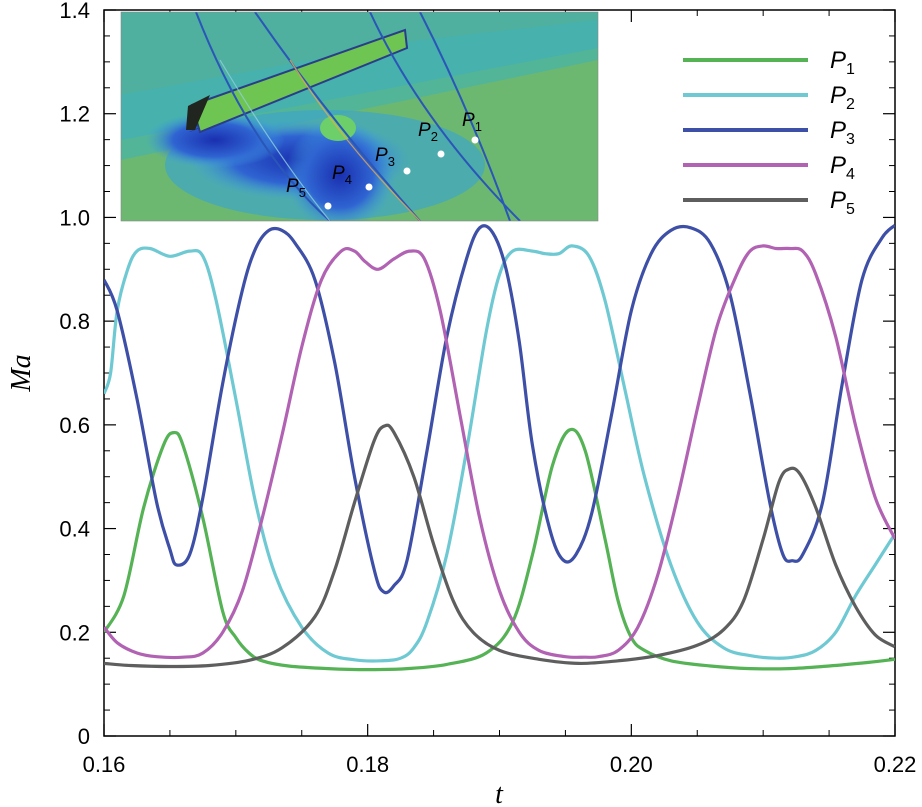  What do you see at coordinates (895, 764) in the screenshot?
I see `x-tick-label: 0.22` at bounding box center [895, 764].